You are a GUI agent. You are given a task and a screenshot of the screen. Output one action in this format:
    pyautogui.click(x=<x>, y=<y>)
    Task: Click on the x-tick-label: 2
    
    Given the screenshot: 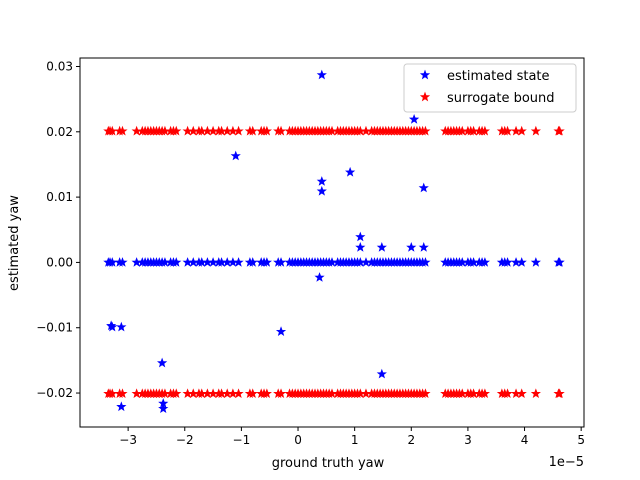 What is the action you would take?
    pyautogui.click(x=411, y=440)
    